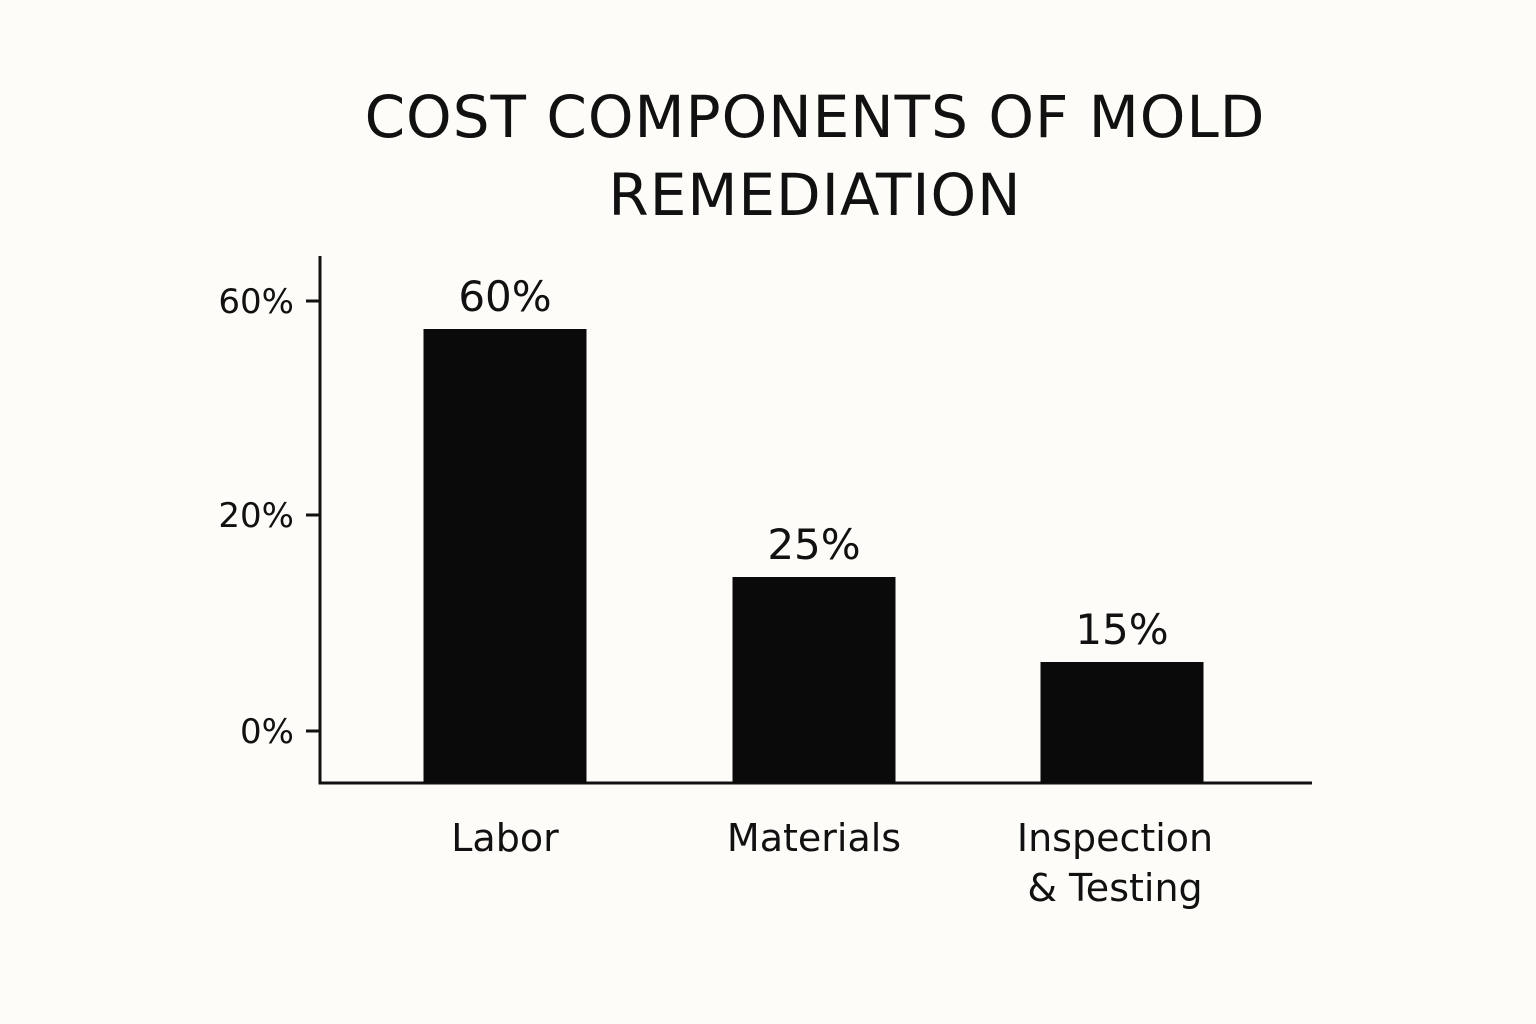  Describe the element at coordinates (256, 516) in the screenshot. I see `y-tick-label: 20%` at that location.